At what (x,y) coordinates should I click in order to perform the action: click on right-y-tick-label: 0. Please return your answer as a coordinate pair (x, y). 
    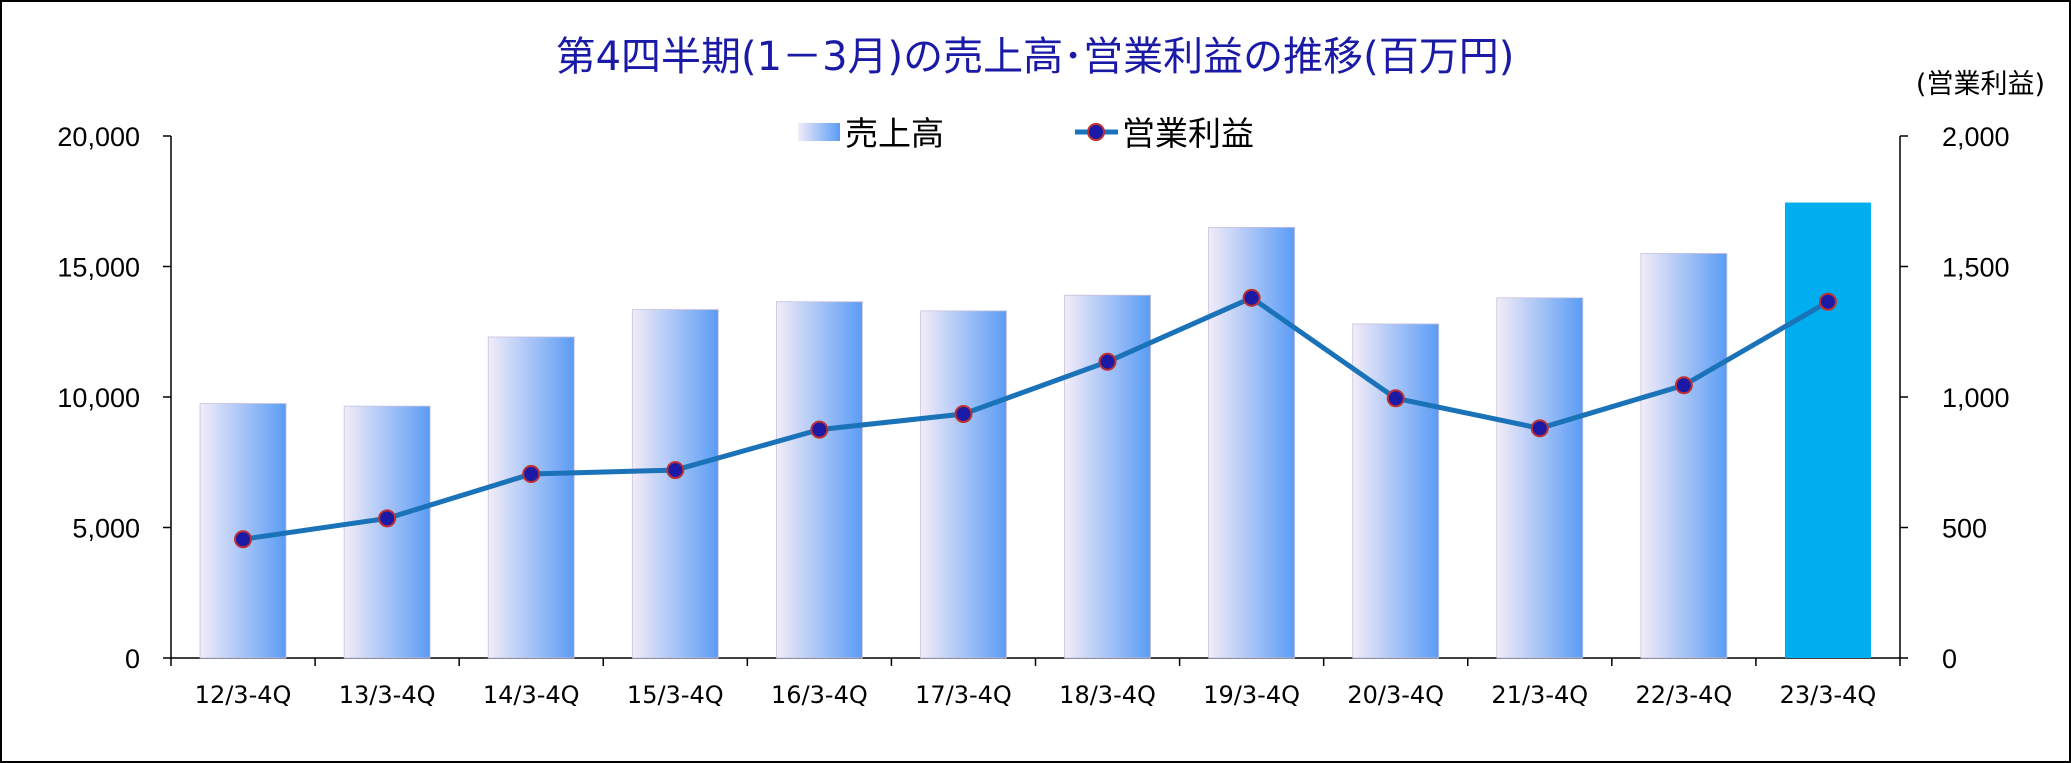
    Looking at the image, I should click on (1949, 659).